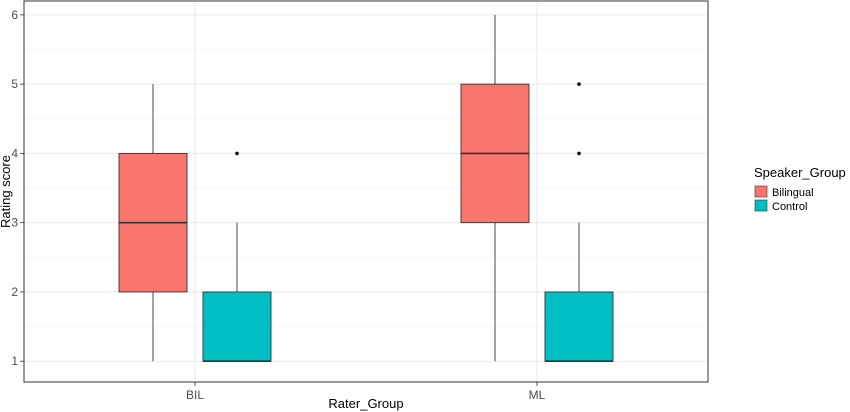 The height and width of the screenshot is (412, 850). I want to click on box-control-ml, so click(579, 222).